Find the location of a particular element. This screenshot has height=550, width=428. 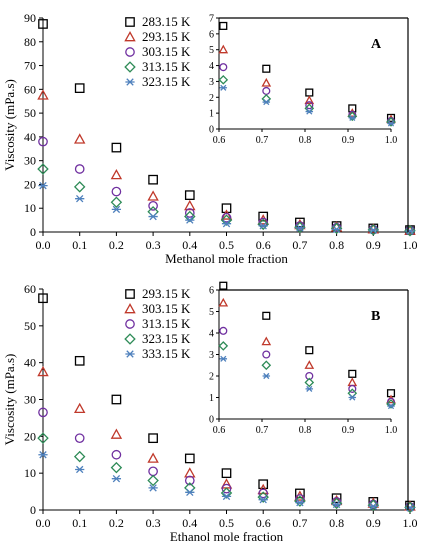

x-tick-label: 0.0 is located at coordinates (43, 245).